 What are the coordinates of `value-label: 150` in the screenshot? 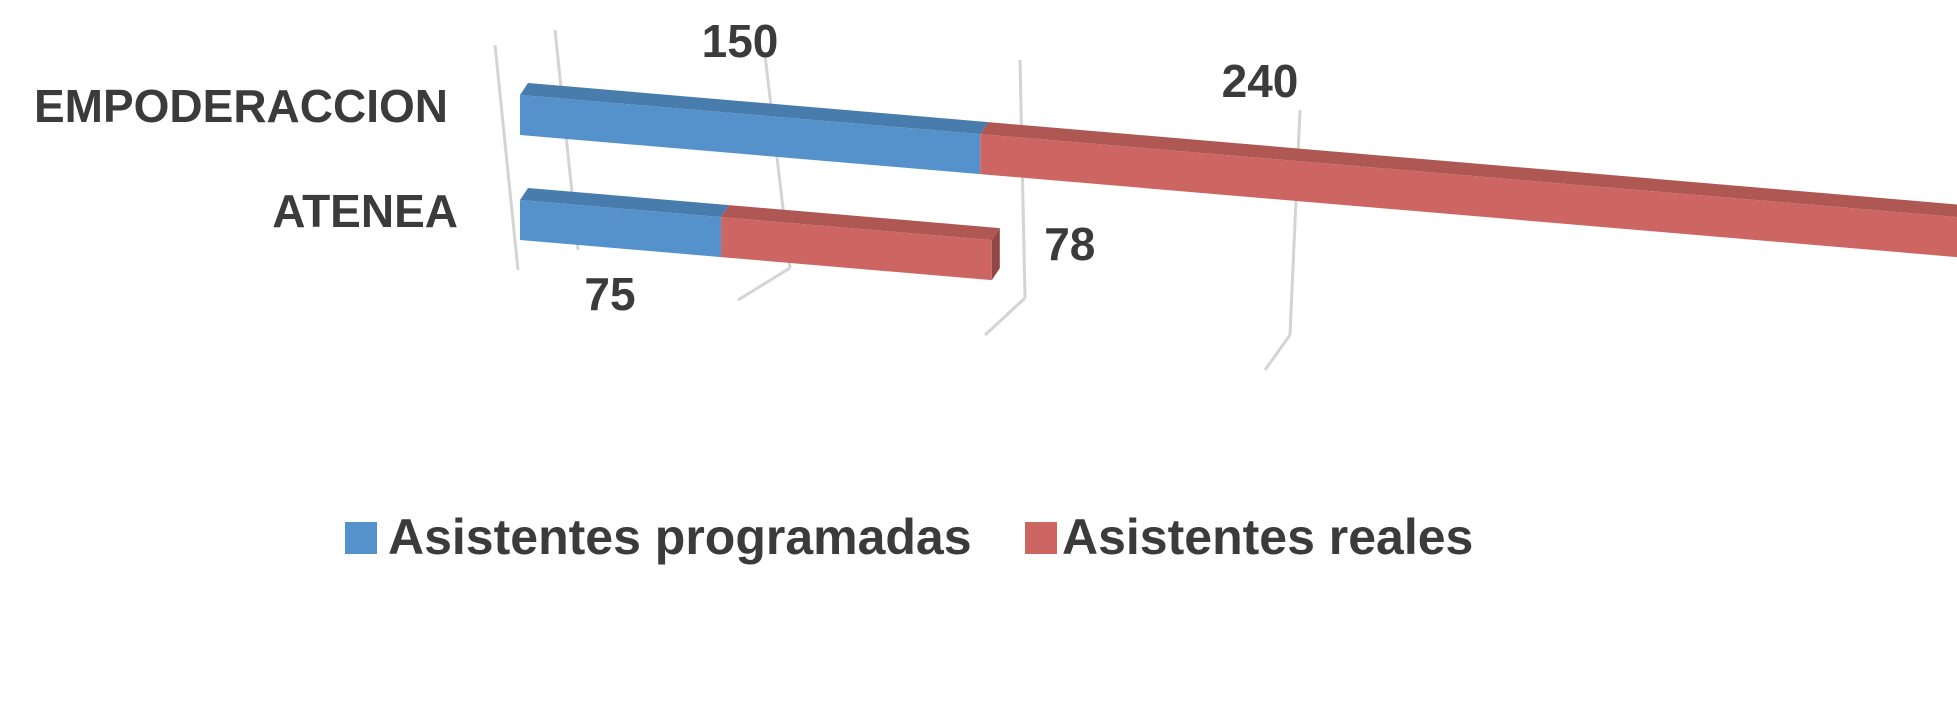 It's located at (740, 41).